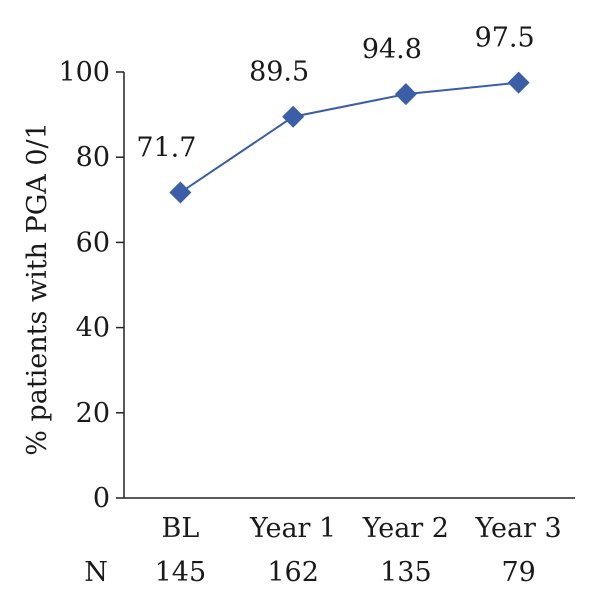  Describe the element at coordinates (292, 528) in the screenshot. I see `x-tick-label: Year 1` at that location.